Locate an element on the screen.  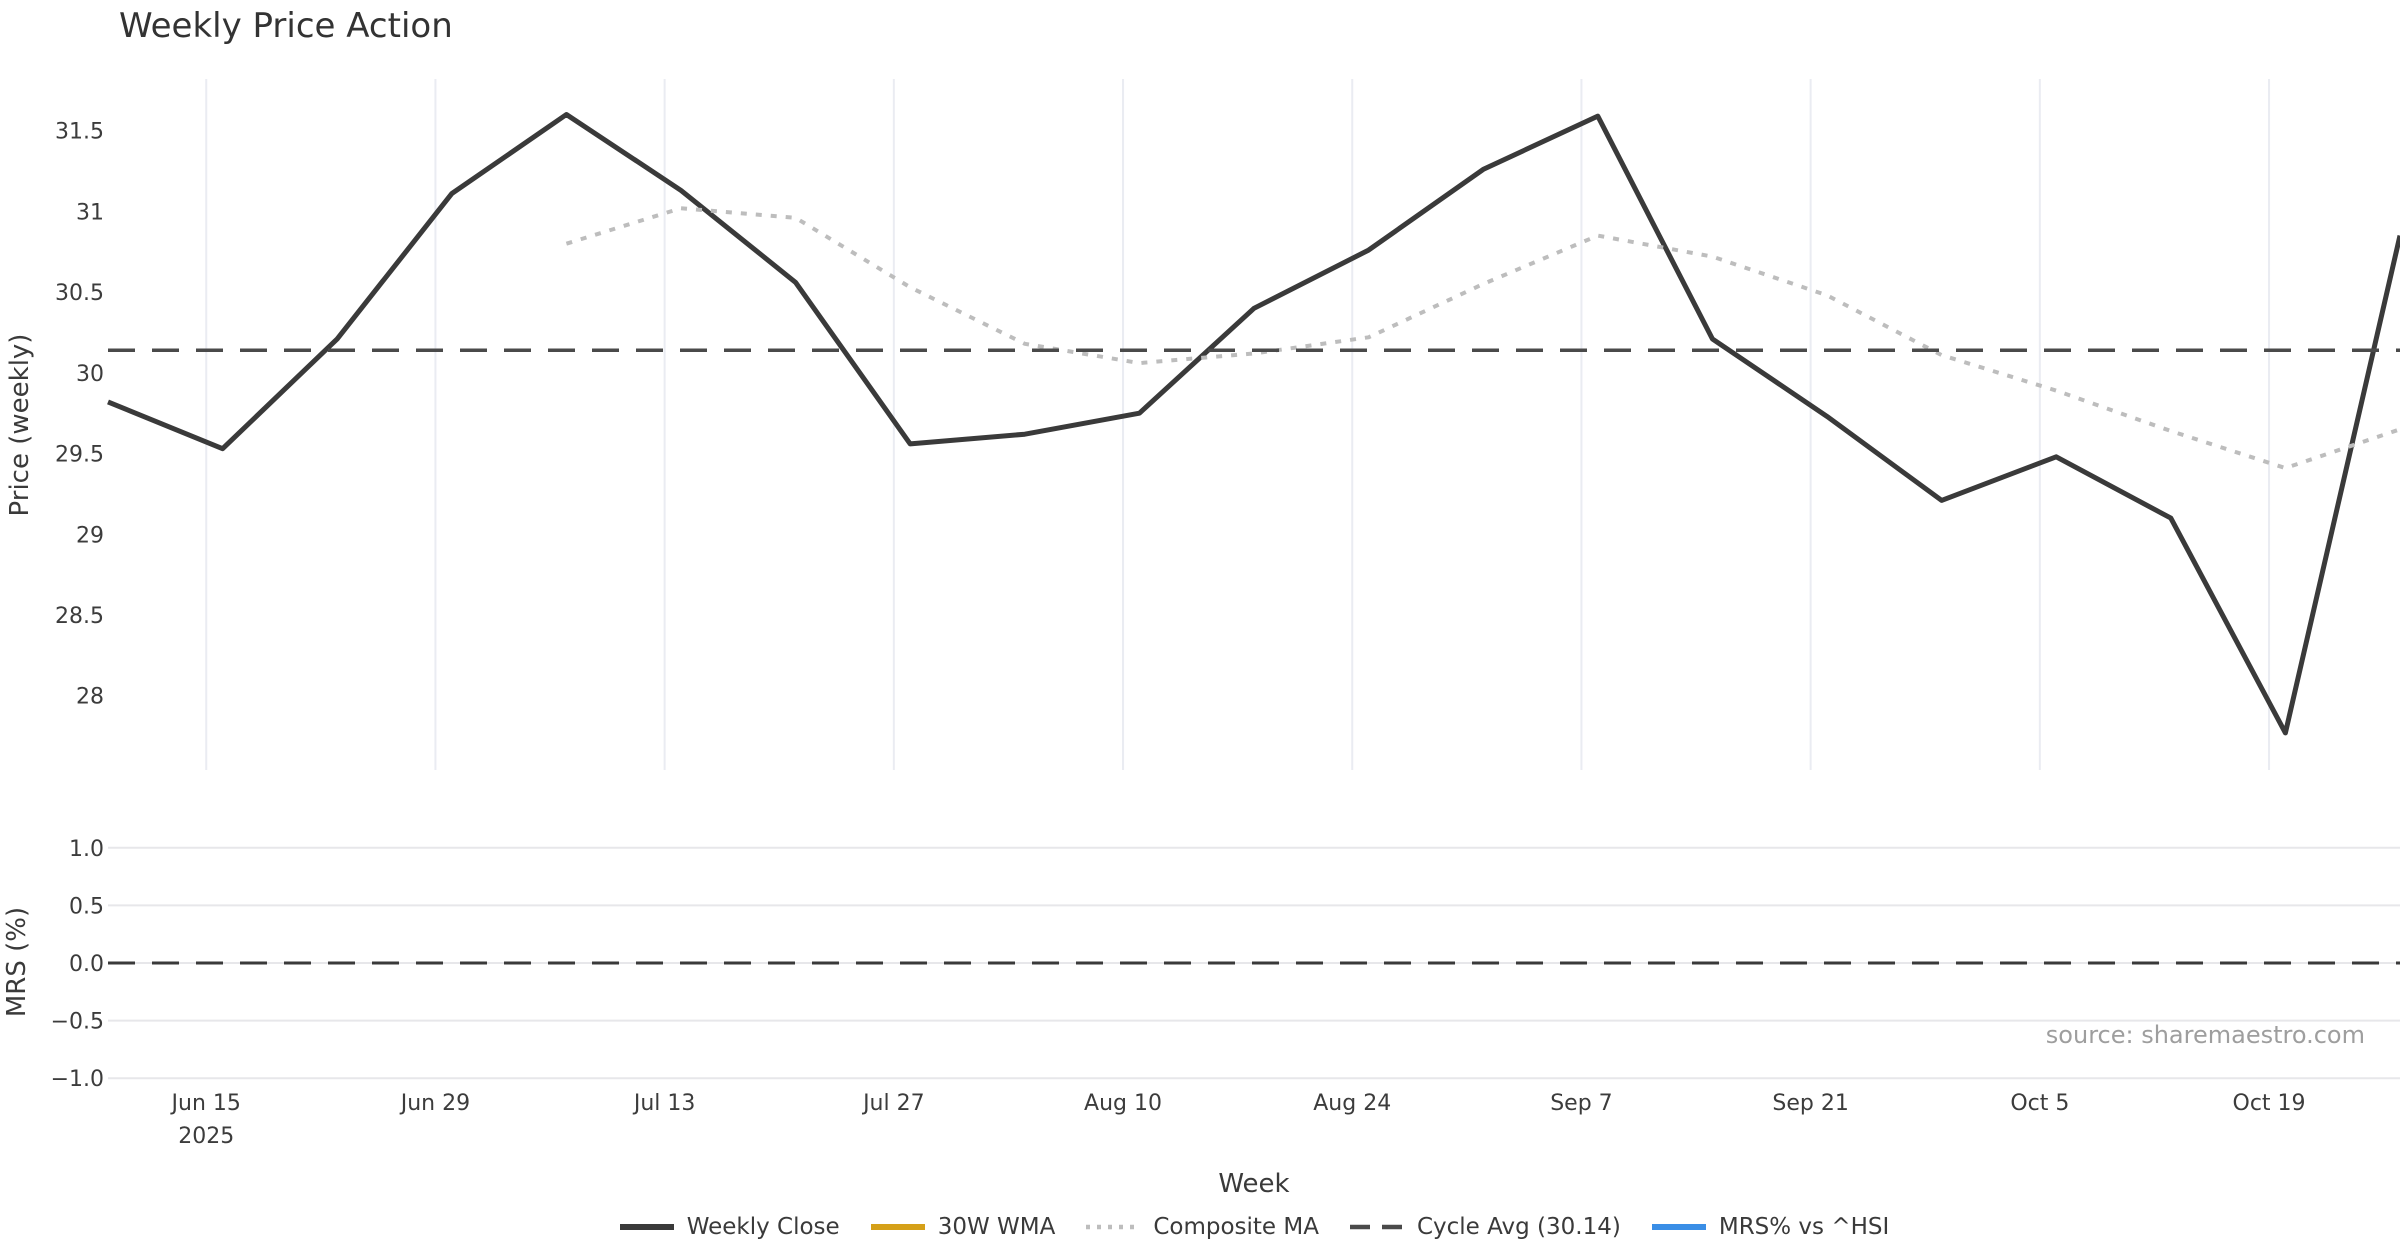
x-tick-label: Jul 27 is located at coordinates (893, 1103).